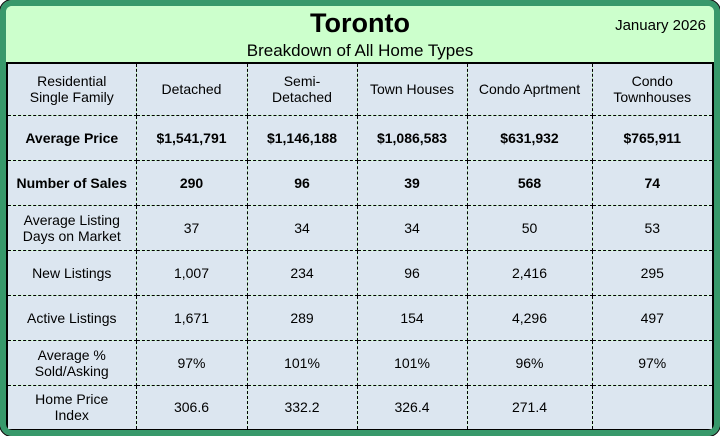  I want to click on cell-value: 37, so click(191, 227).